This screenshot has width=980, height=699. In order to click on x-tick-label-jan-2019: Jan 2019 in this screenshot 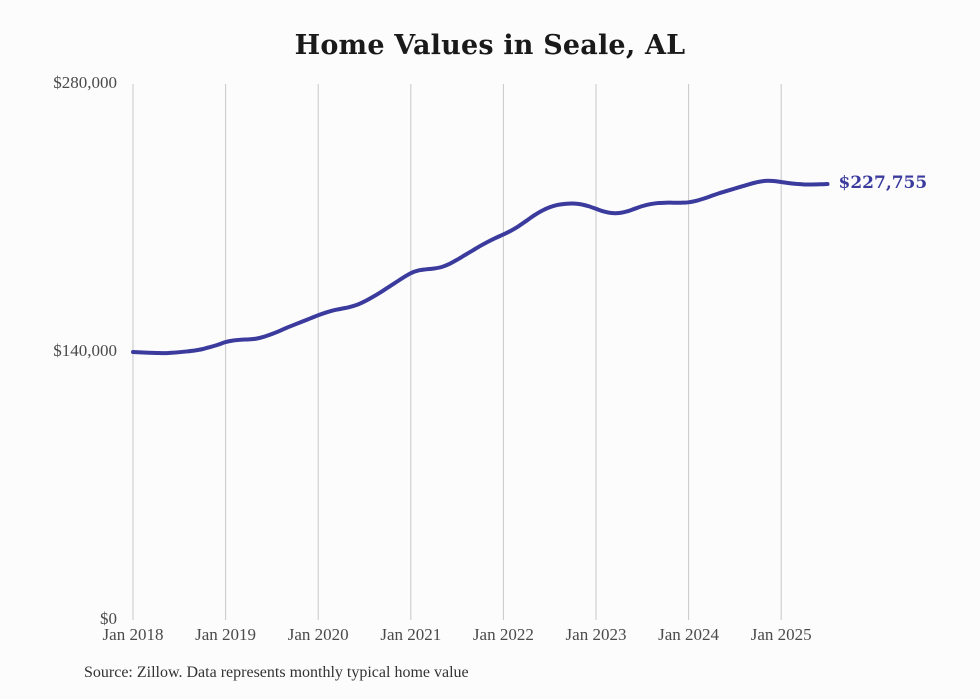, I will do `click(226, 634)`.